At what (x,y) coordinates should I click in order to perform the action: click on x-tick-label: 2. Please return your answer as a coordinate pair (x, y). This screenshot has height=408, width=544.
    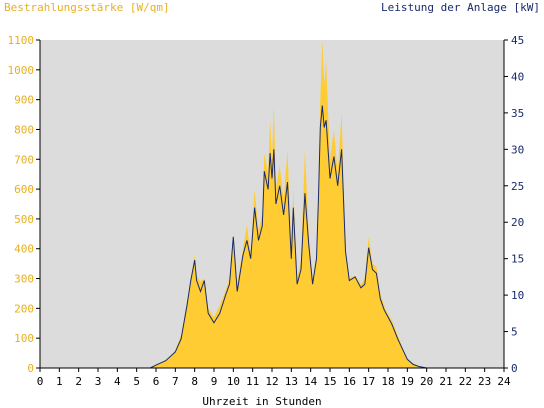
    Looking at the image, I should click on (78, 381).